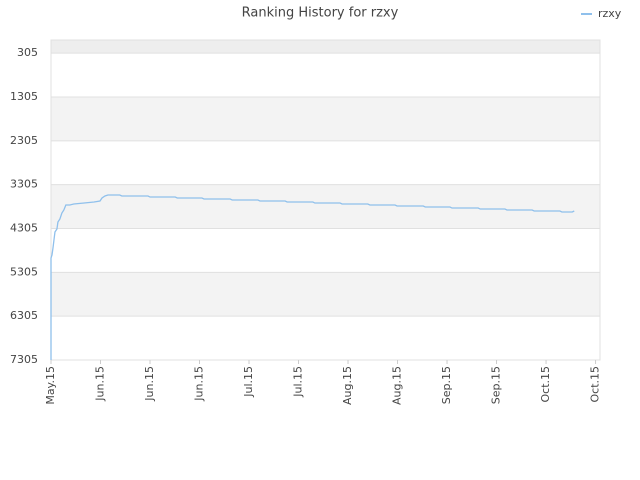 This screenshot has height=480, width=640. What do you see at coordinates (24, 184) in the screenshot?
I see `y-tick-label: 3305` at bounding box center [24, 184].